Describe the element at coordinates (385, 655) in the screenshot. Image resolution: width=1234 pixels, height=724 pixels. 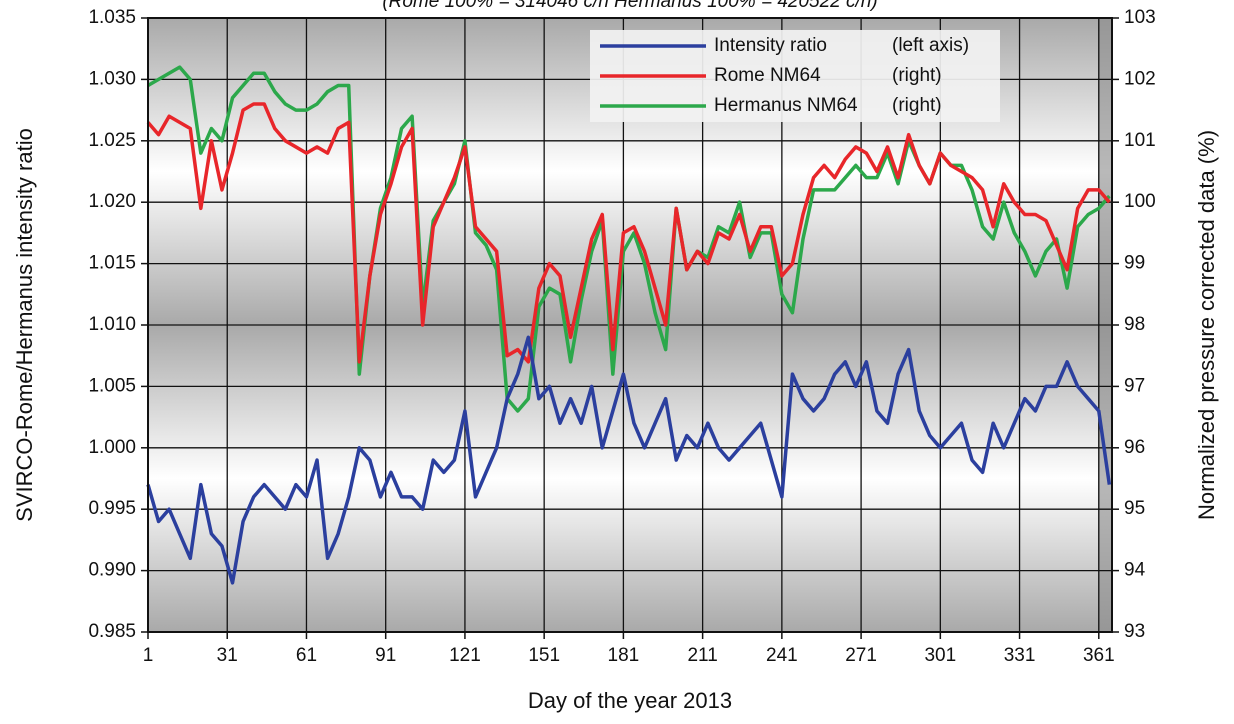
I see `x-tick-label: 91` at that location.